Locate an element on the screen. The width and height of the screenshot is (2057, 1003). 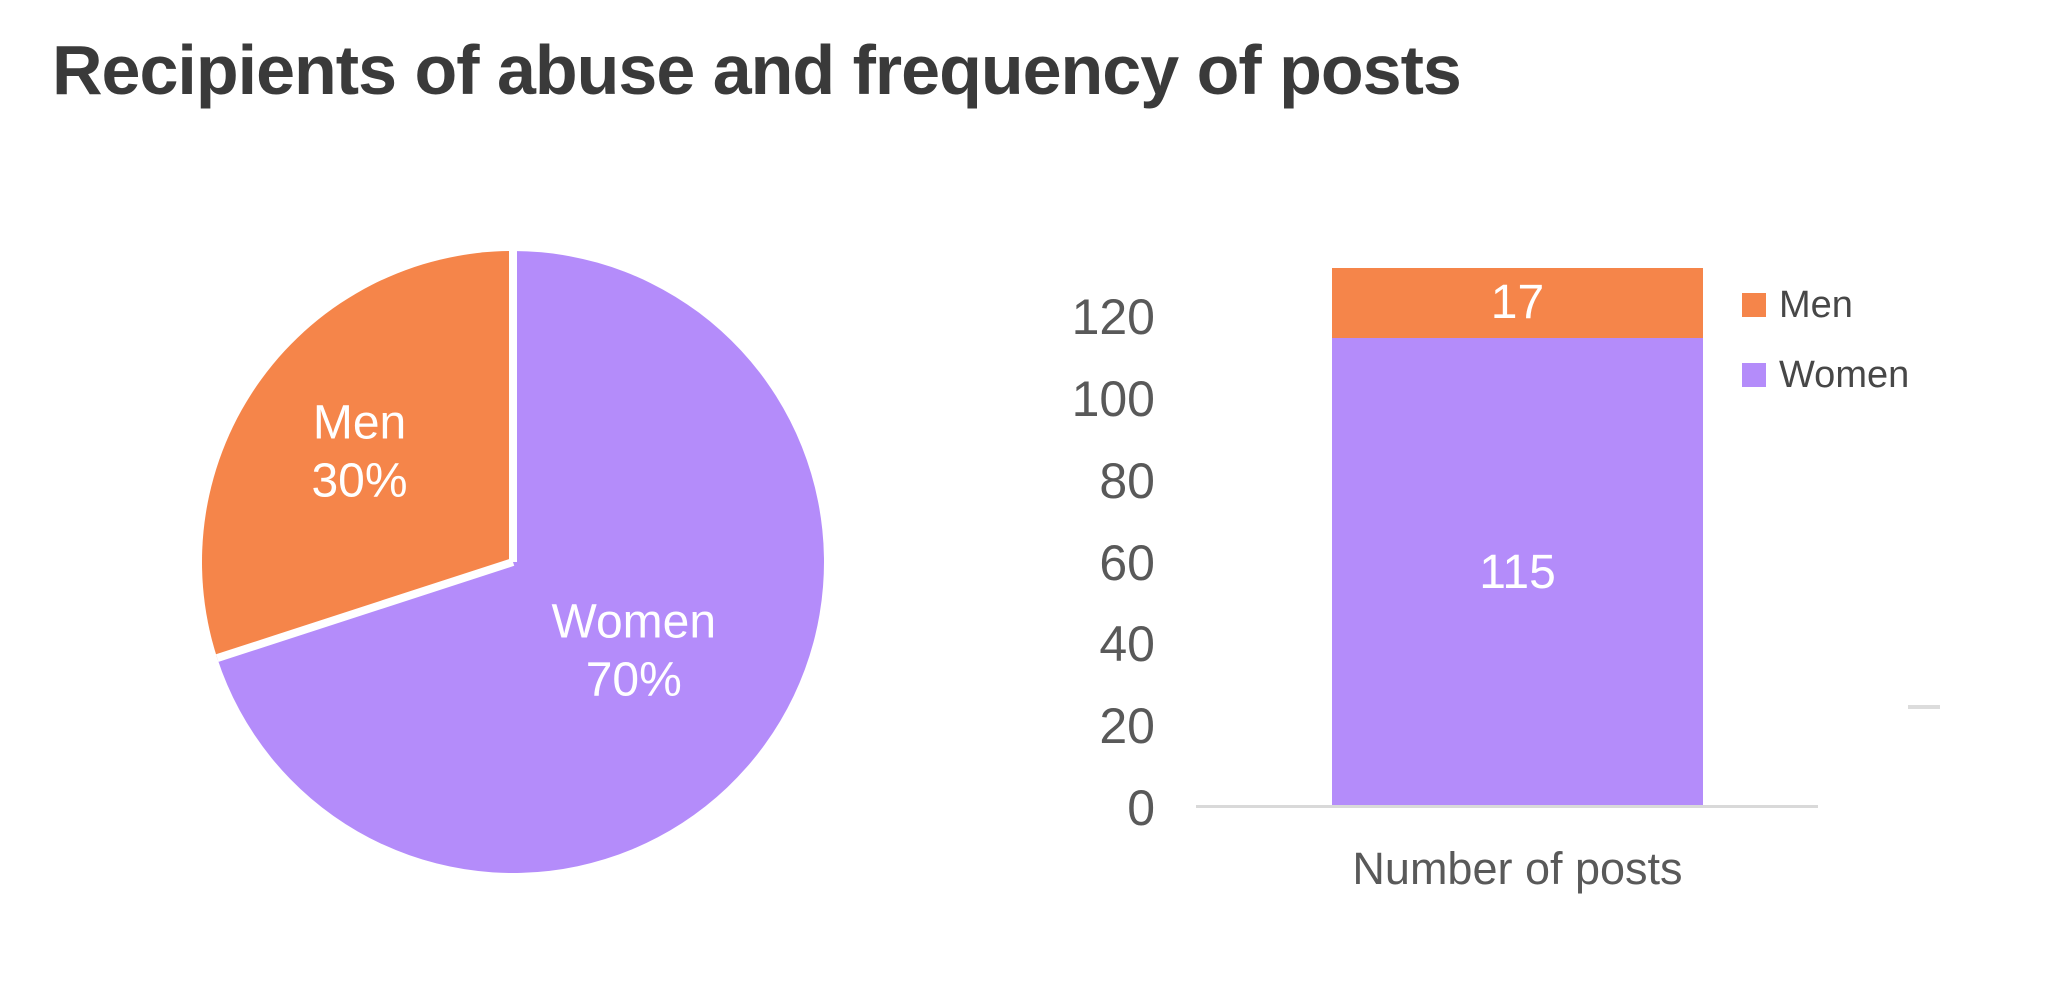
legend-item-women: Women is located at coordinates (1826, 375).